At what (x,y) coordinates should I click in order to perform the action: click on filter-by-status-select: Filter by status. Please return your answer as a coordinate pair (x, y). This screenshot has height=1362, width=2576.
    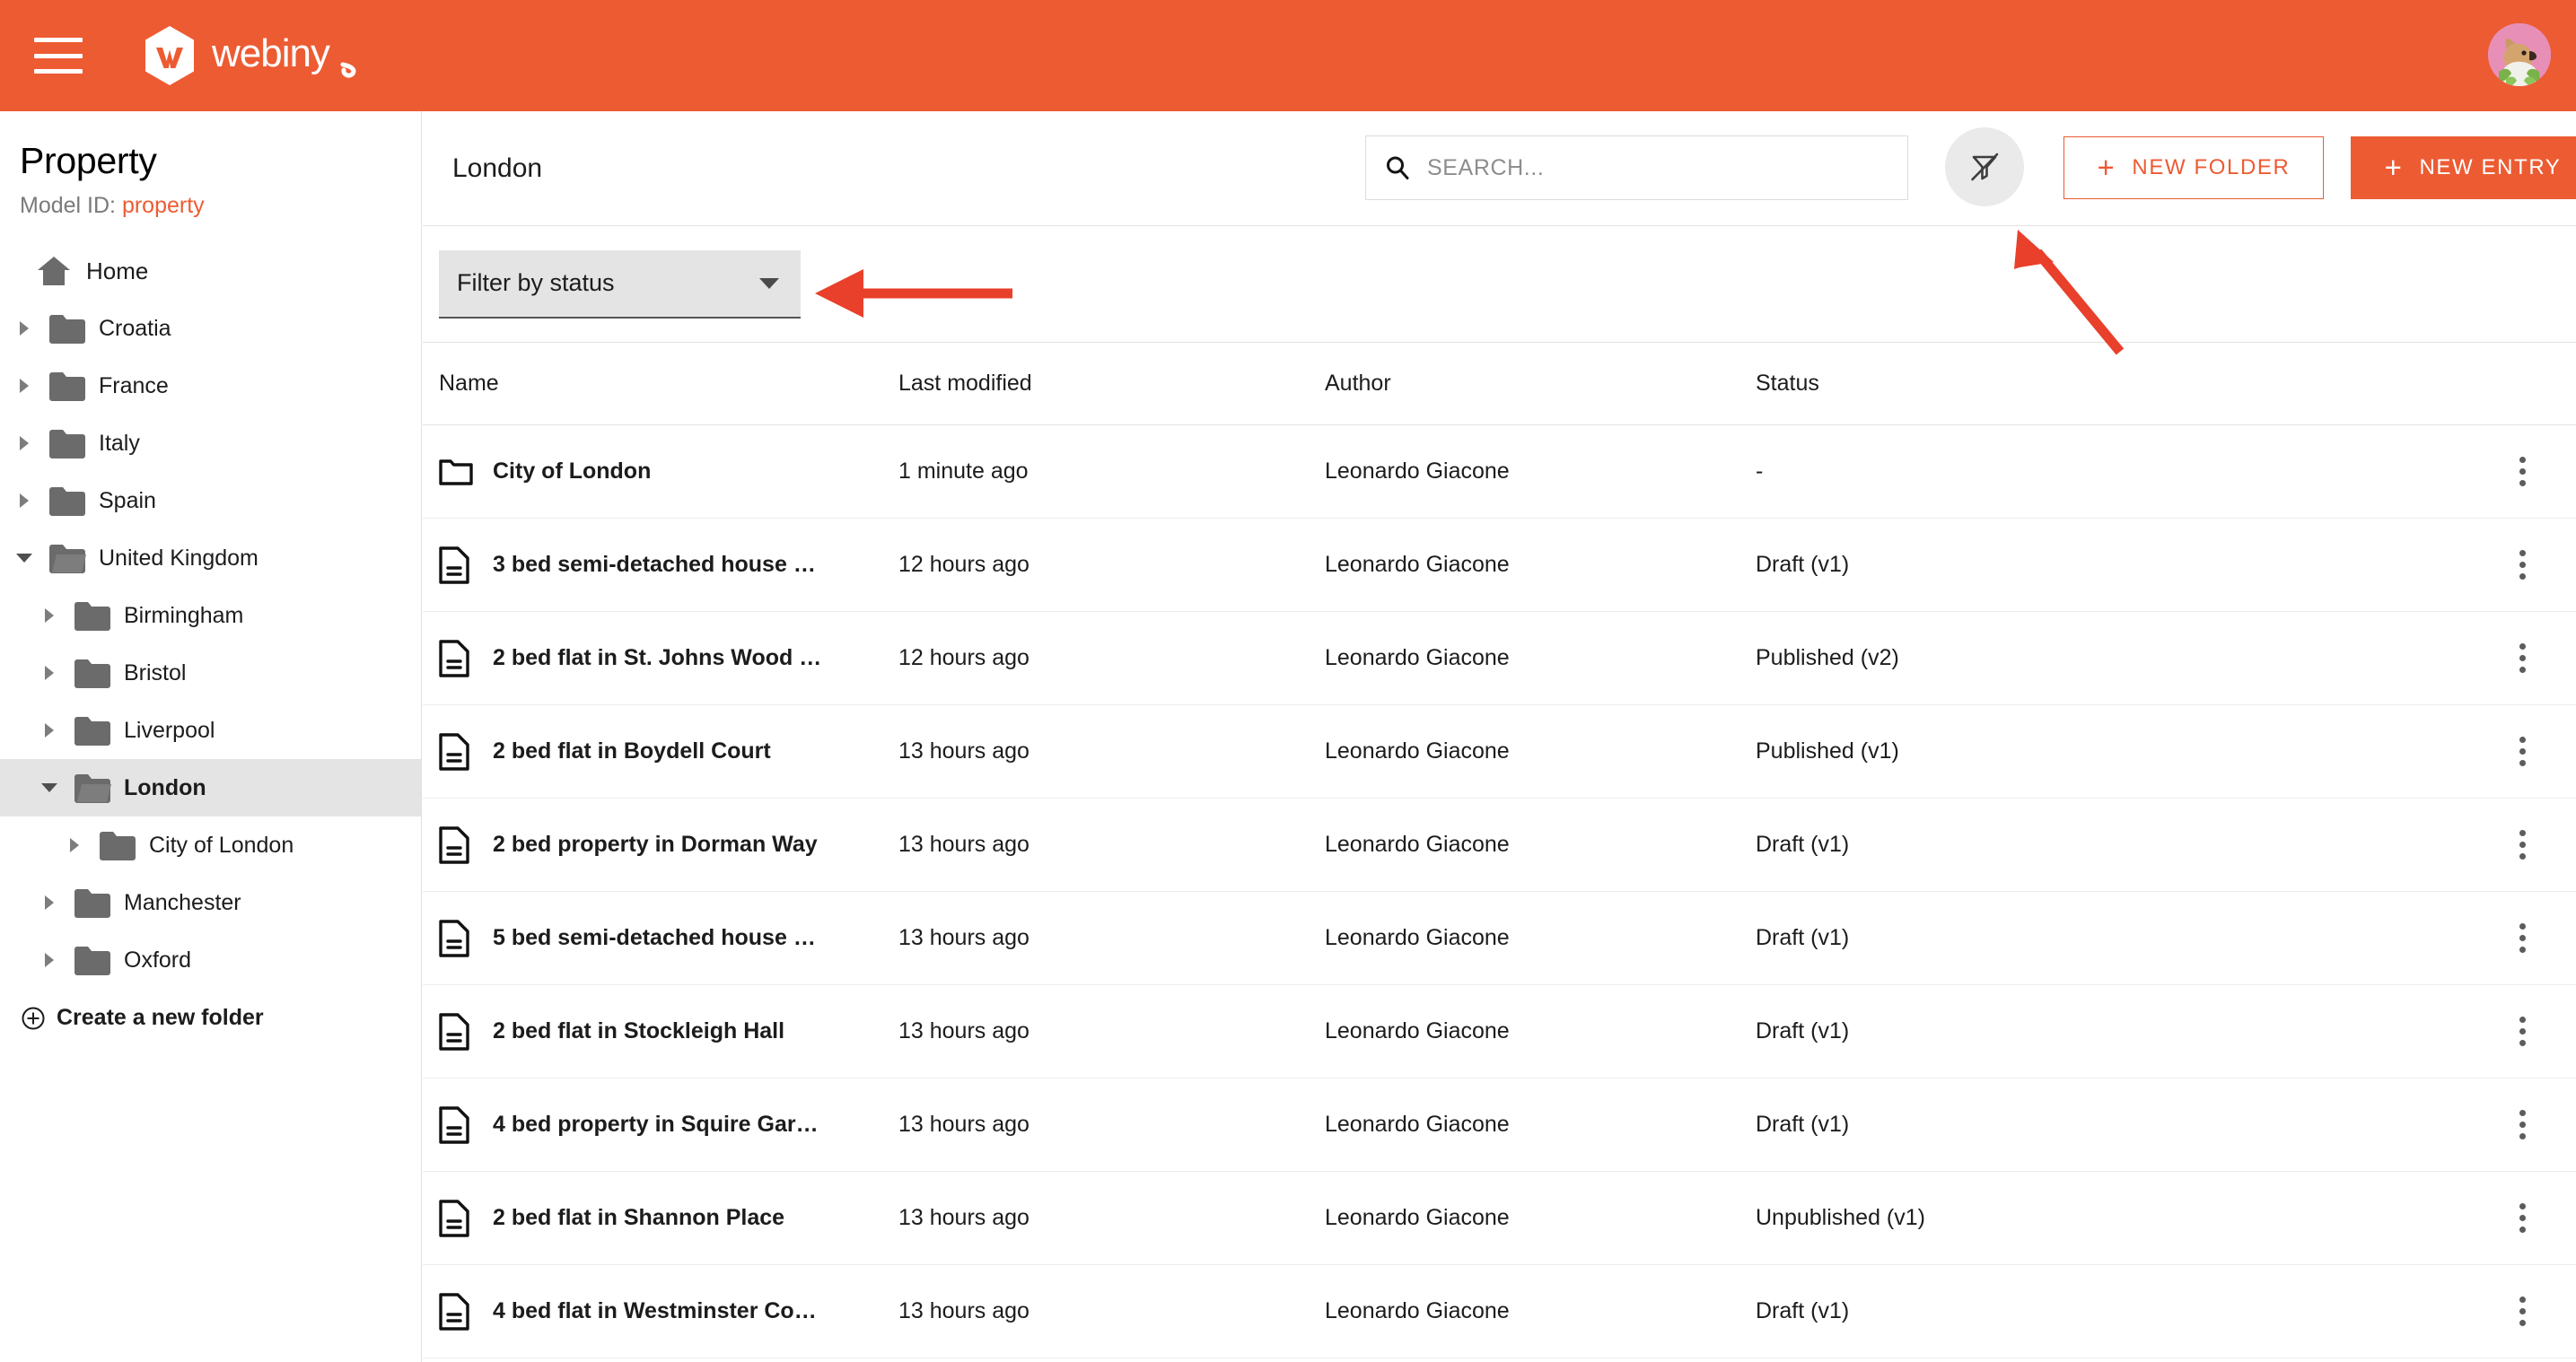
    Looking at the image, I should click on (620, 284).